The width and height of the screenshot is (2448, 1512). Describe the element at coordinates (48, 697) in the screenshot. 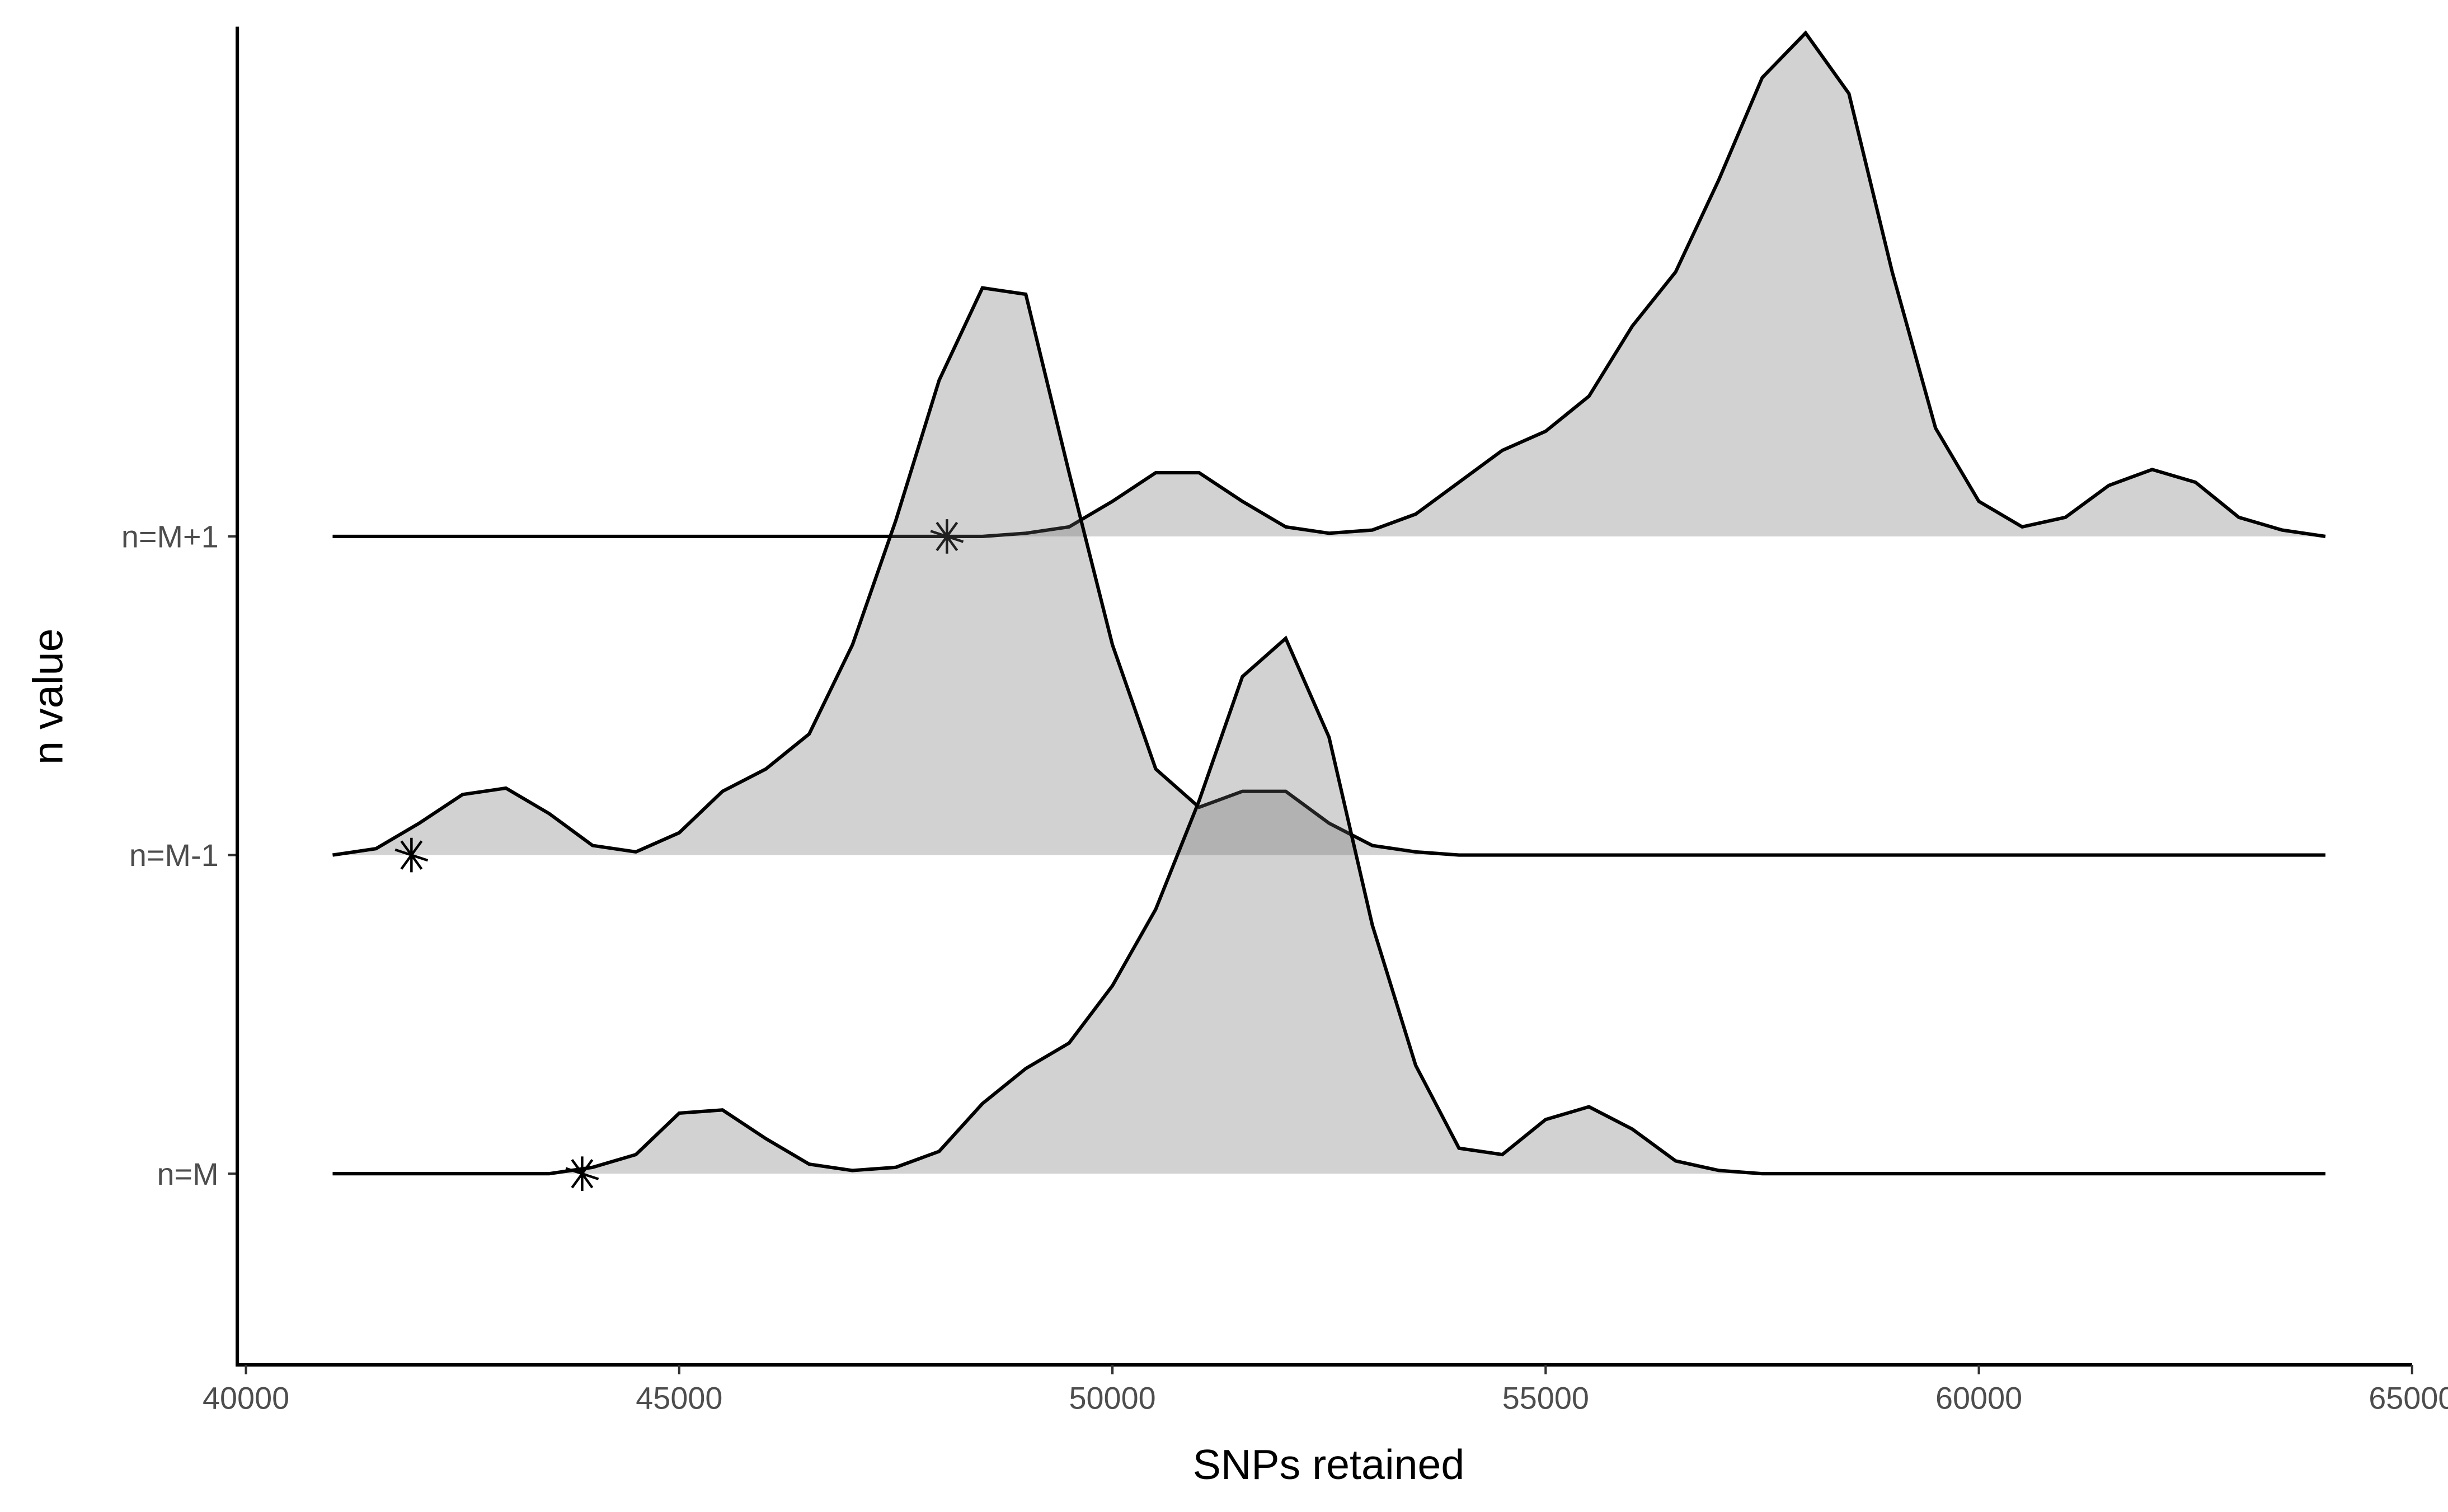

I see `y-axis-title: n value` at that location.